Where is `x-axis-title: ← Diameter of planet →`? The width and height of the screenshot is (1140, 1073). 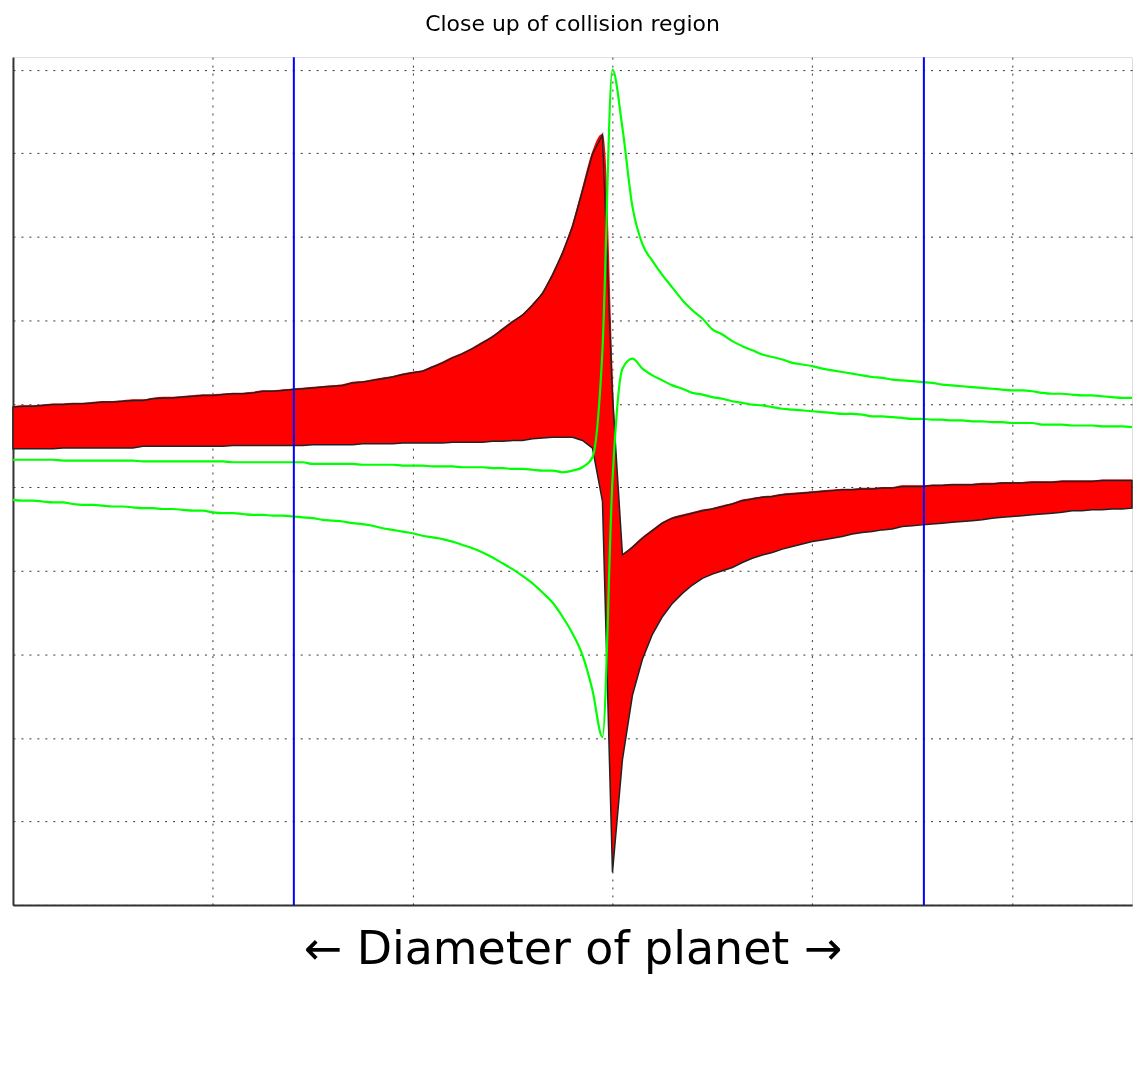
x-axis-title: ← Diameter of planet → is located at coordinates (573, 947).